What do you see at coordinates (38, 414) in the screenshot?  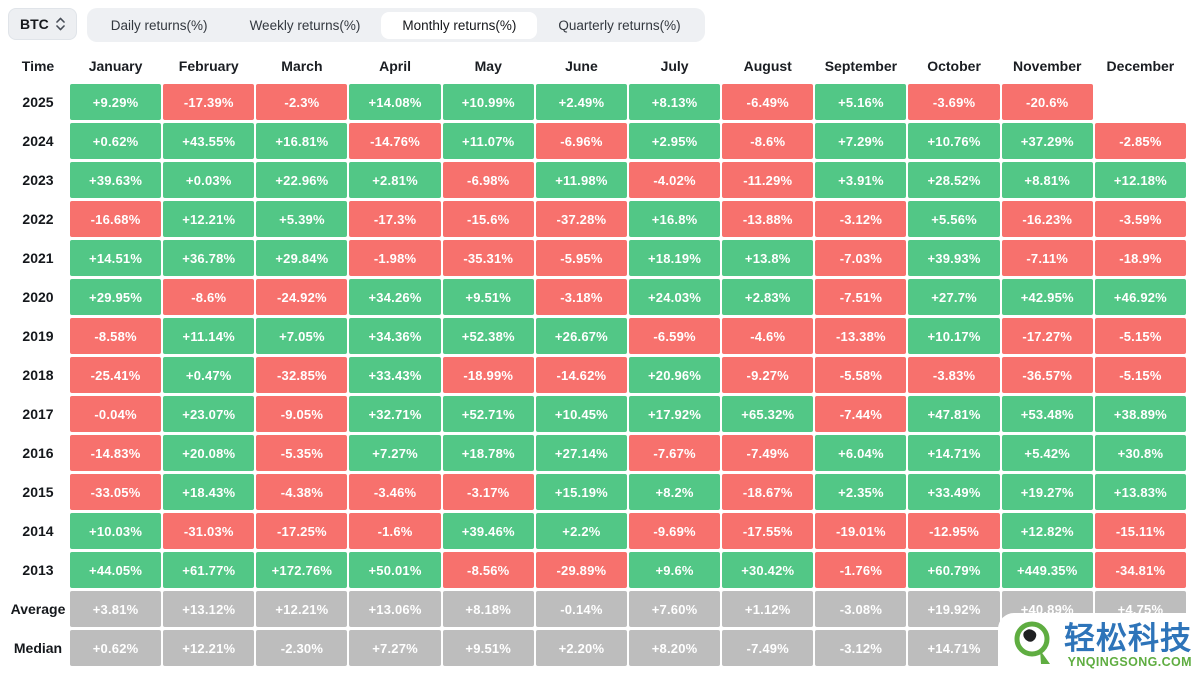 I see `row-label: 2017` at bounding box center [38, 414].